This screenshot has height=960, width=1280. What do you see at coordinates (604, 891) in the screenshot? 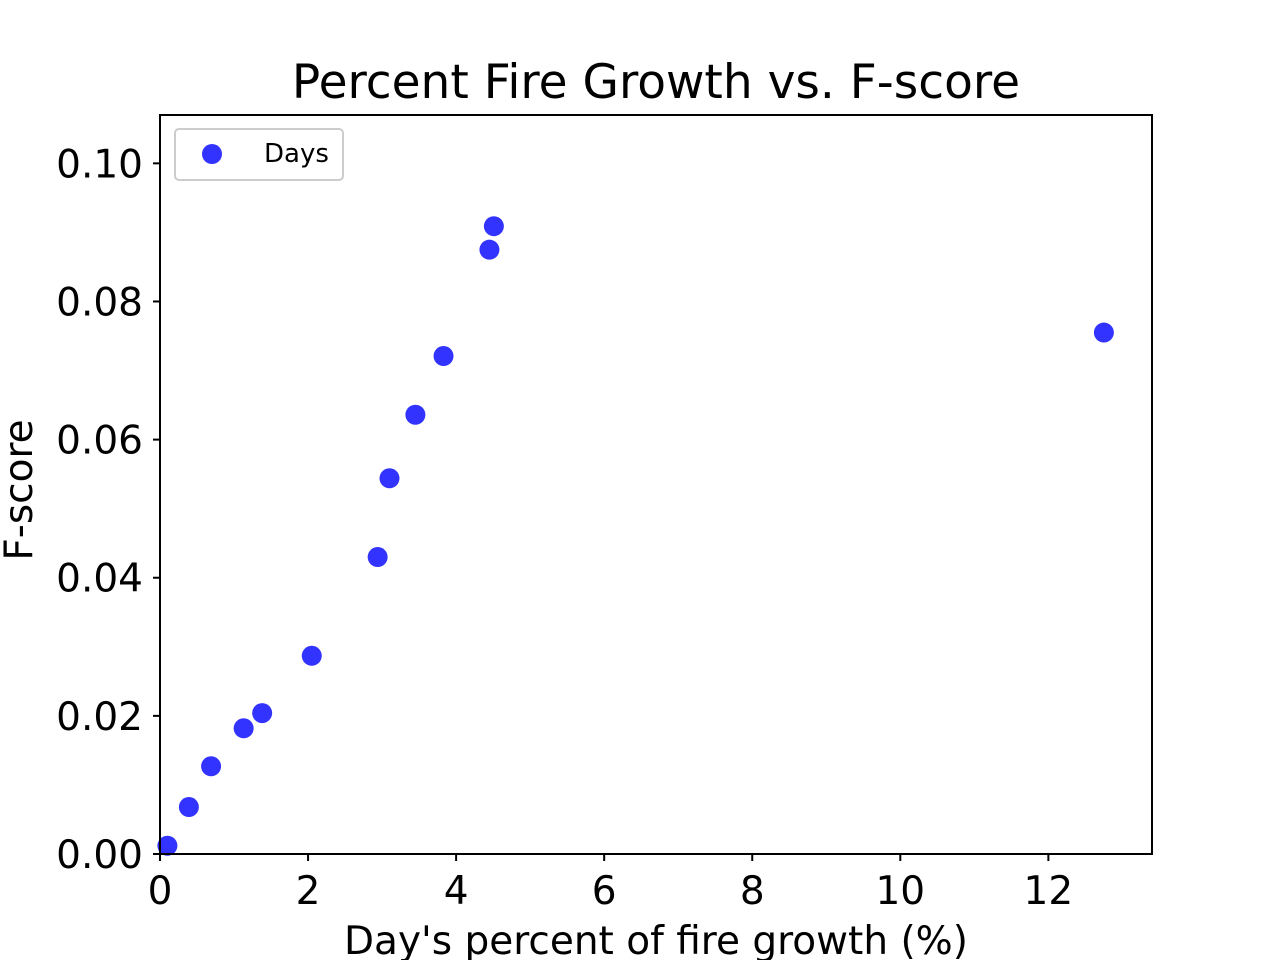
I see `x-tick-label: 6` at bounding box center [604, 891].